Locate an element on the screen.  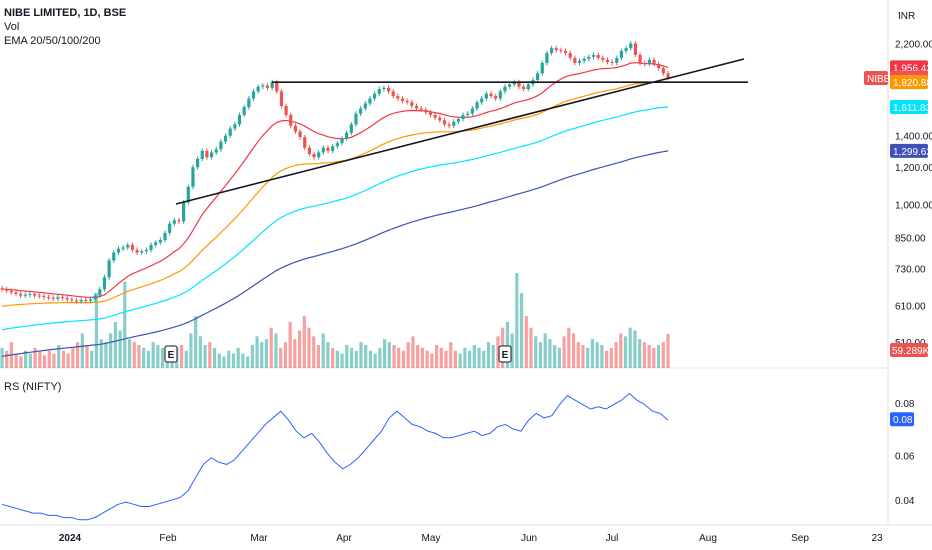
time-tick-label: Feb is located at coordinates (168, 538).